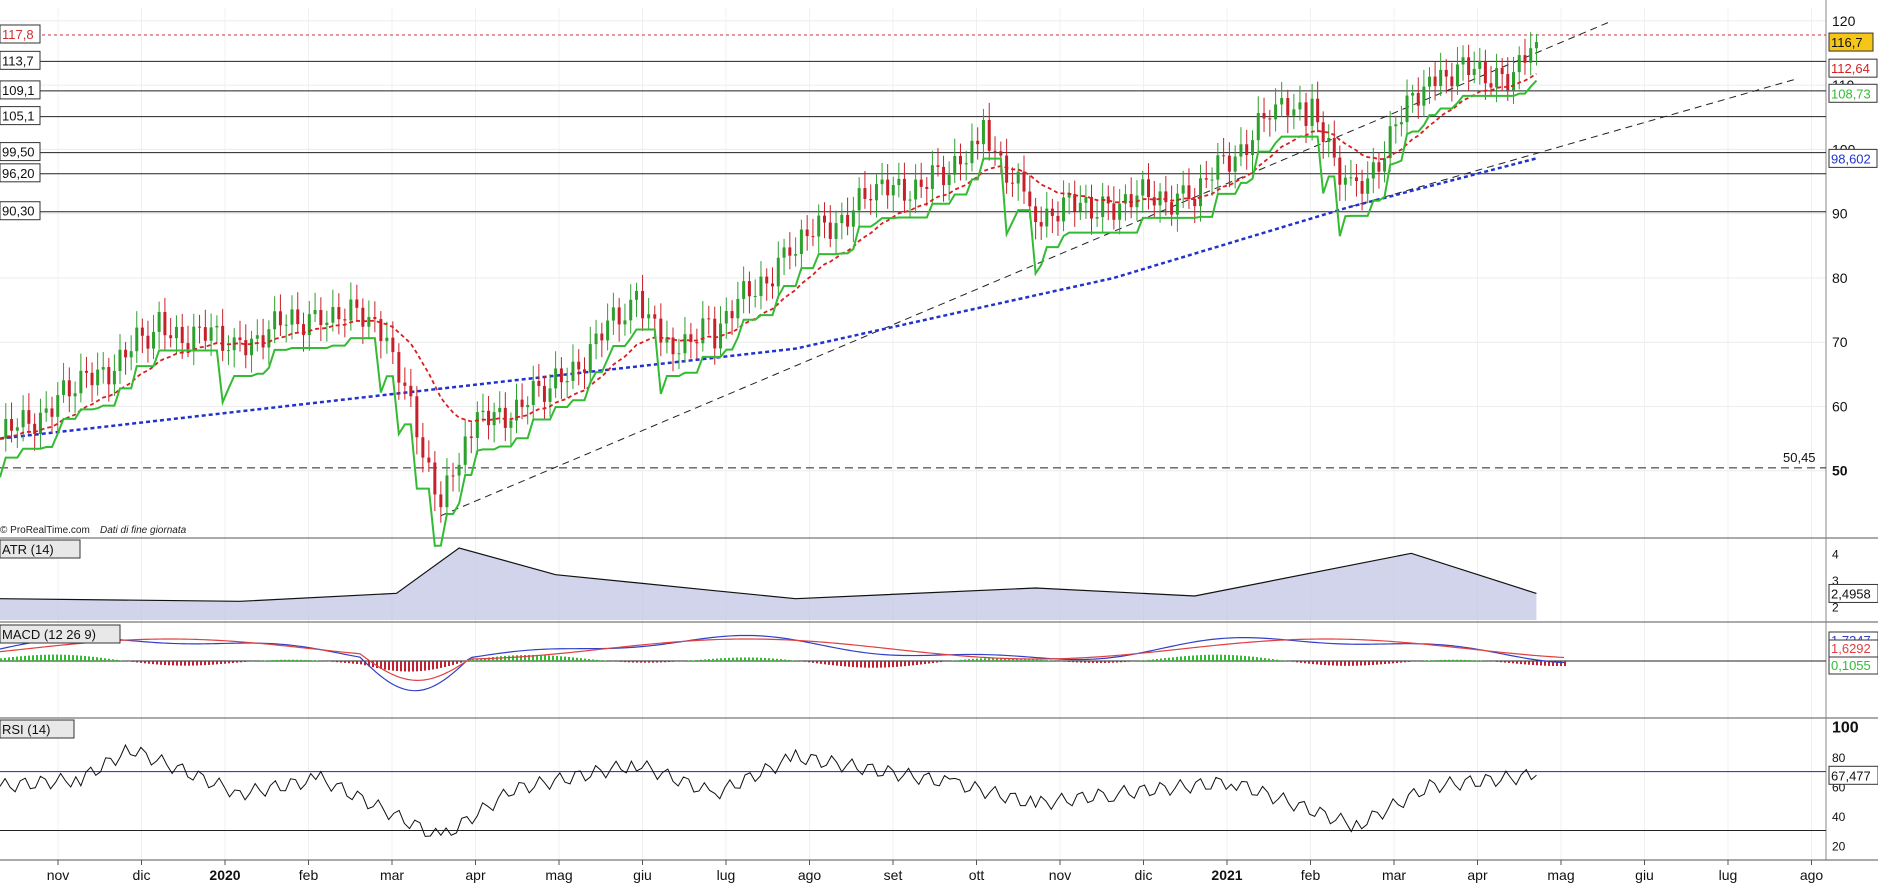 This screenshot has height=891, width=1878. What do you see at coordinates (977, 875) in the screenshot?
I see `time-label: ott` at bounding box center [977, 875].